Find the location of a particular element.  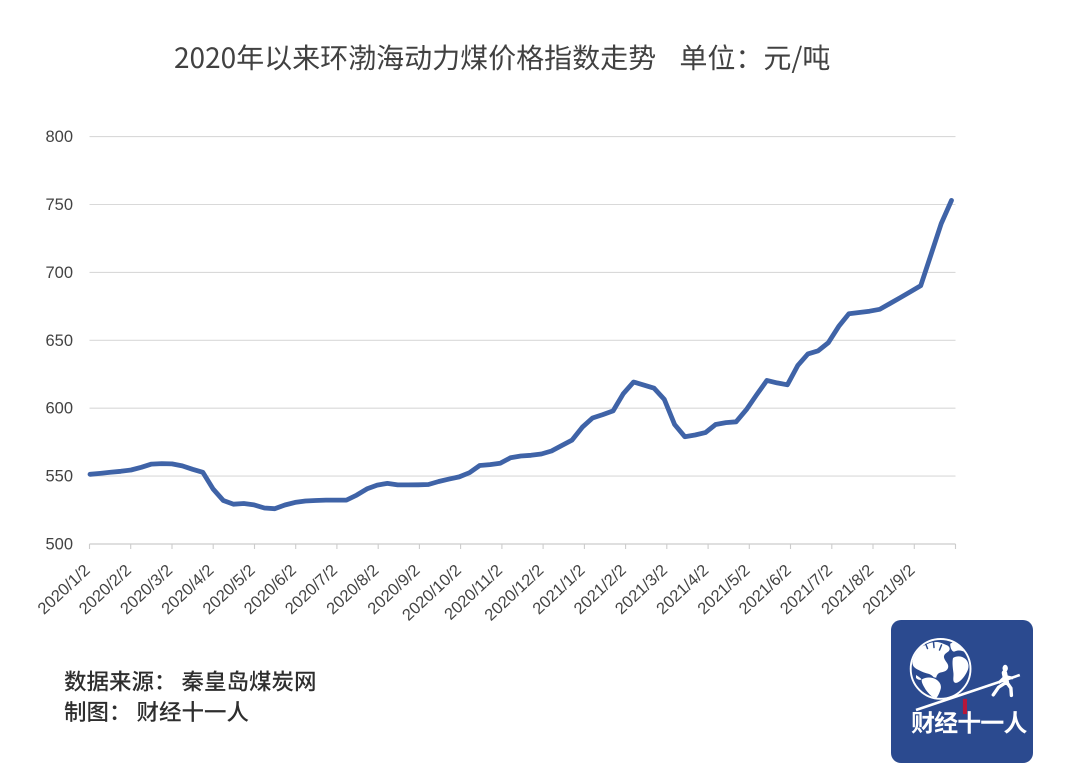

svg-text: 650 is located at coordinates (59, 341).